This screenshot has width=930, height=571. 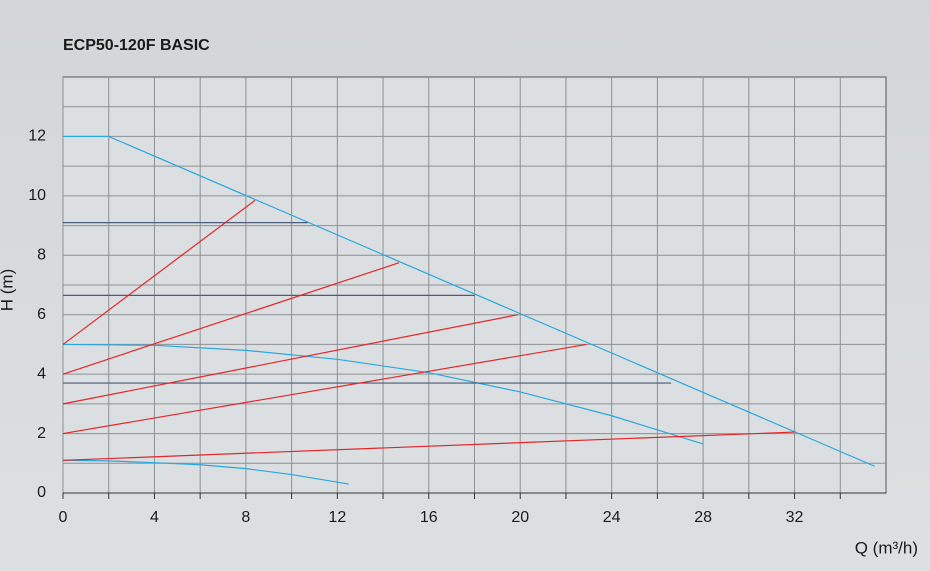 What do you see at coordinates (703, 517) in the screenshot?
I see `x-tick-label: 28` at bounding box center [703, 517].